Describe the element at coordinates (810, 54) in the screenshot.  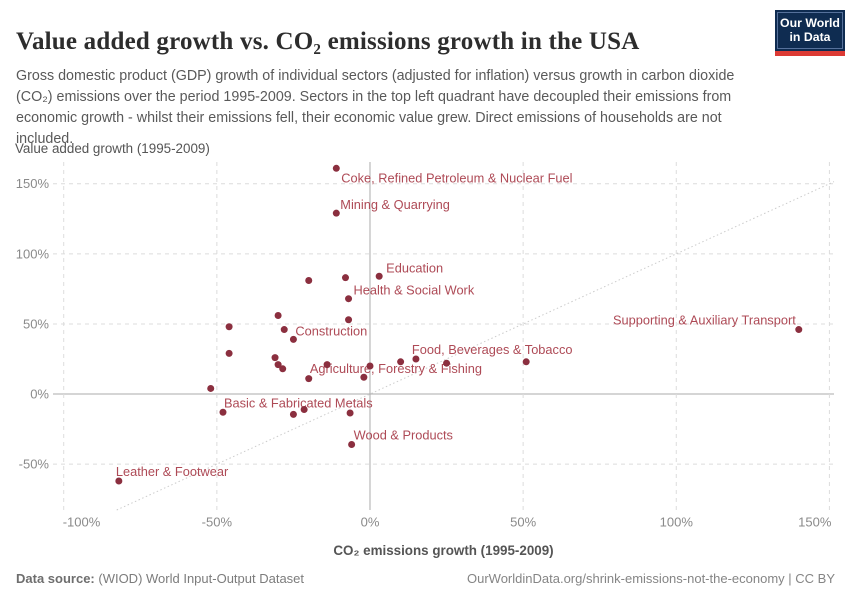
I see `owid-logo-red-bar` at that location.